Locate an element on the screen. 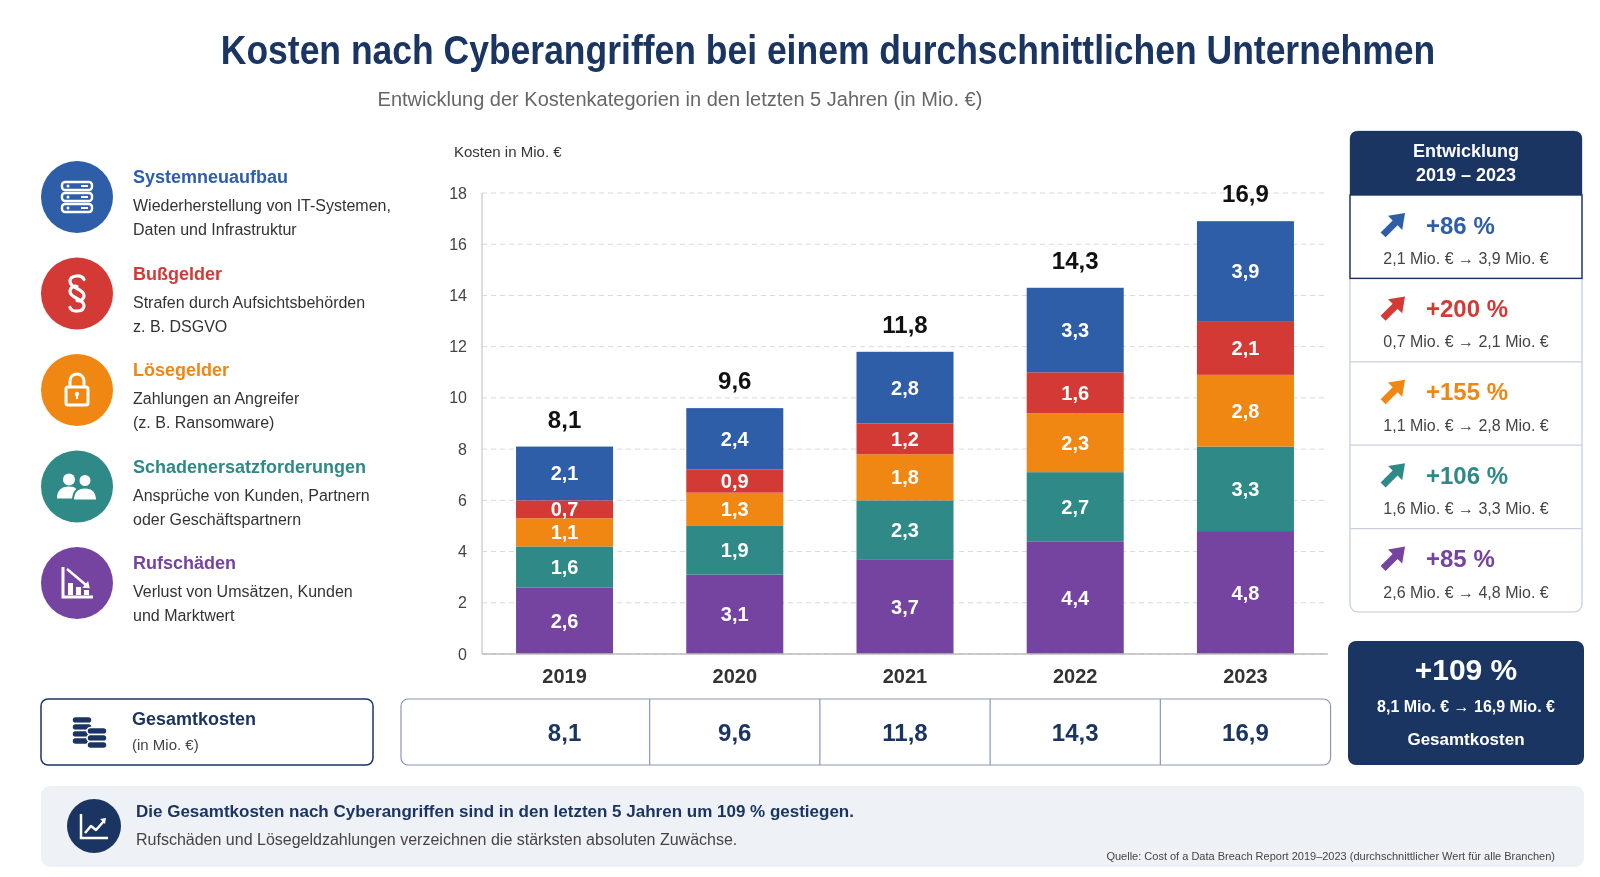 Image resolution: width=1600 pixels, height=877 pixels. text: +86 % is located at coordinates (1460, 225).